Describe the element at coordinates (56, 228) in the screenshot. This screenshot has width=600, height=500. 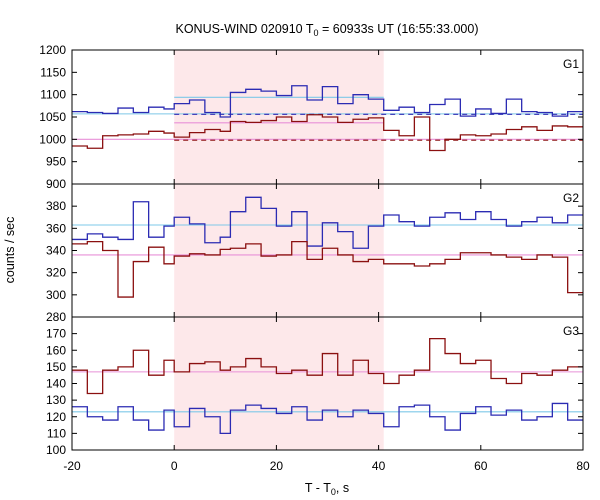
I see `y-tick-label-g2: 360` at that location.